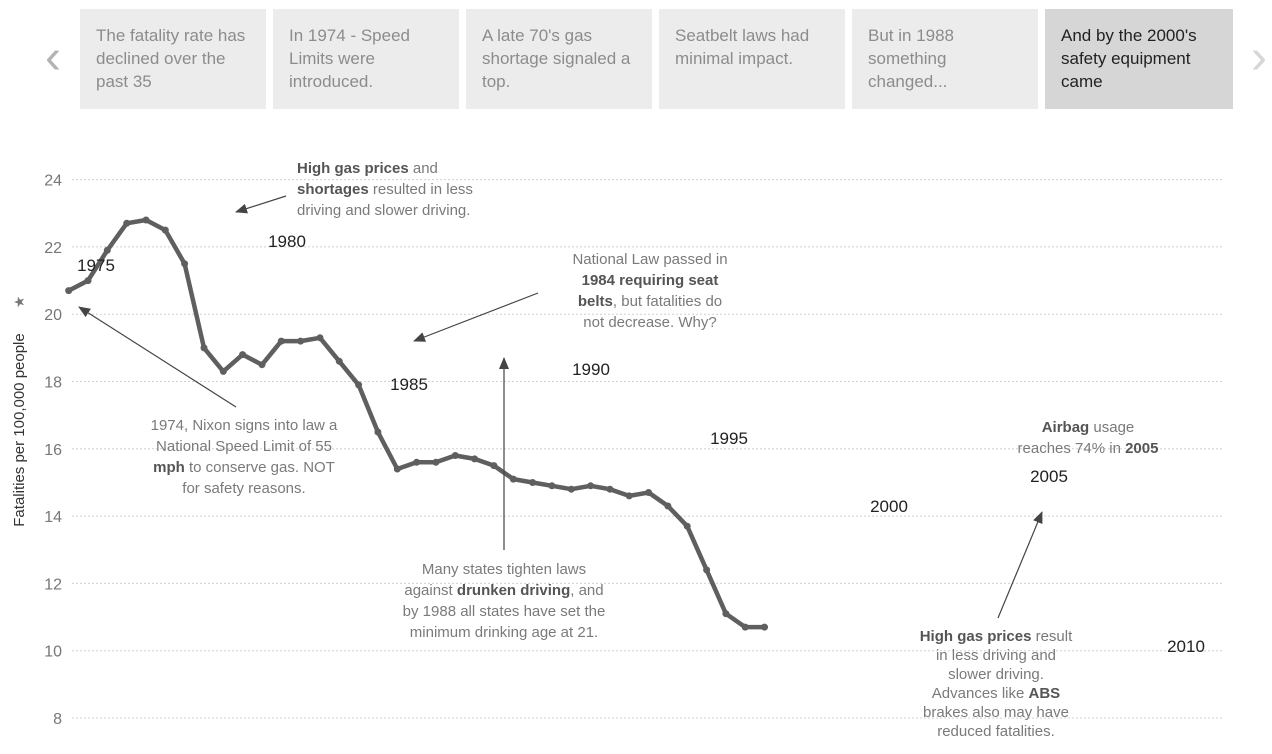 The width and height of the screenshot is (1272, 754). Describe the element at coordinates (53, 517) in the screenshot. I see `y-tick-label: 14` at that location.